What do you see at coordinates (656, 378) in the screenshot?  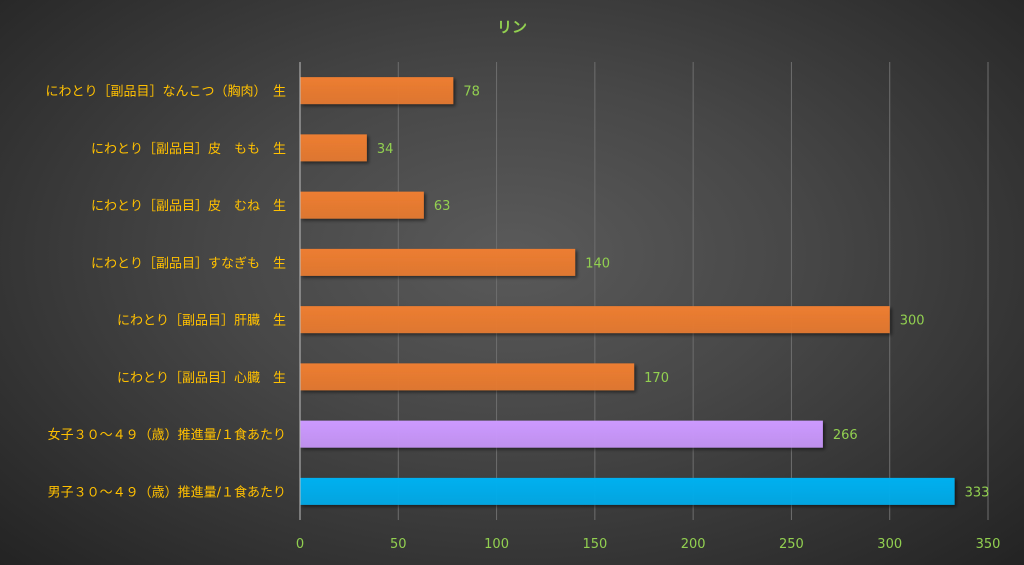 I see `data-label: 170` at bounding box center [656, 378].